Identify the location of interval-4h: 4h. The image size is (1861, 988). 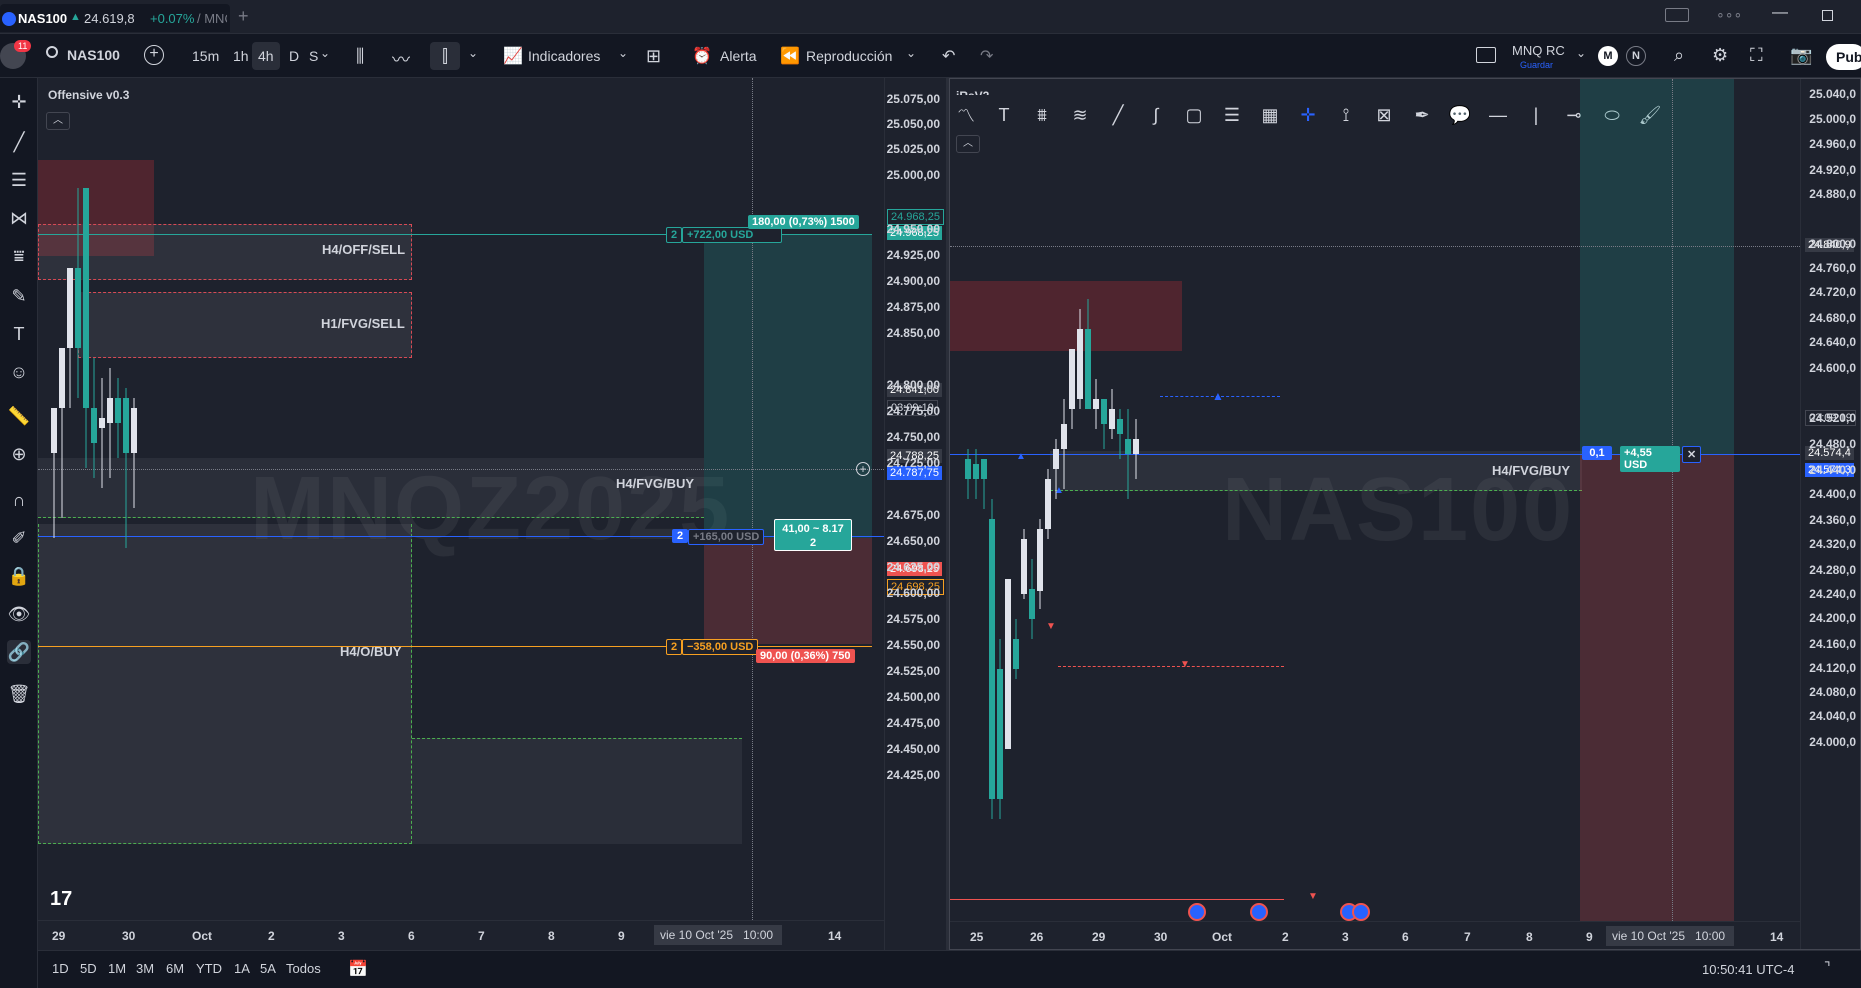
(266, 56).